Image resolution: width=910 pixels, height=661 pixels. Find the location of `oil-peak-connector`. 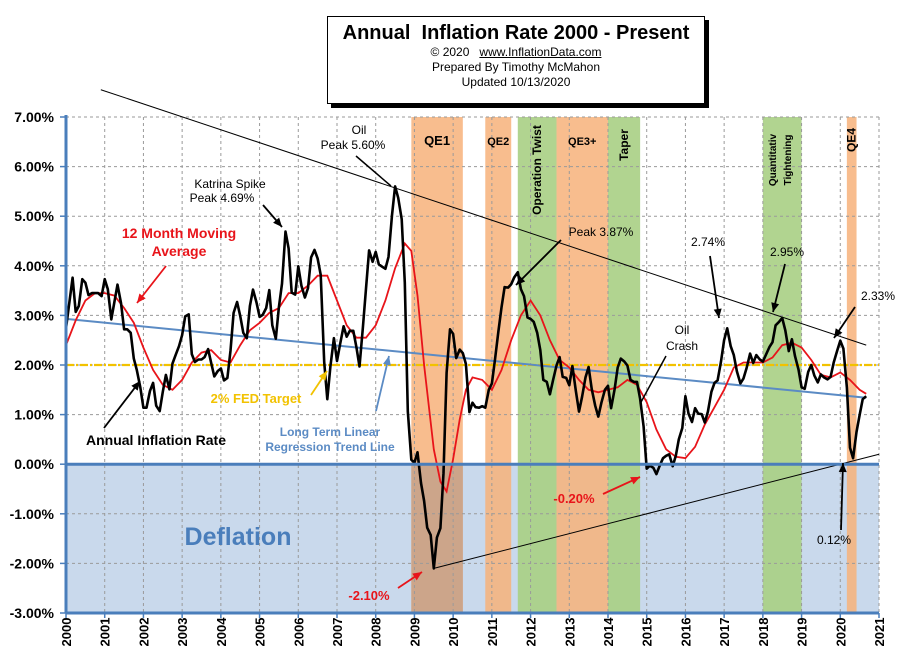

oil-peak-connector is located at coordinates (373, 171).